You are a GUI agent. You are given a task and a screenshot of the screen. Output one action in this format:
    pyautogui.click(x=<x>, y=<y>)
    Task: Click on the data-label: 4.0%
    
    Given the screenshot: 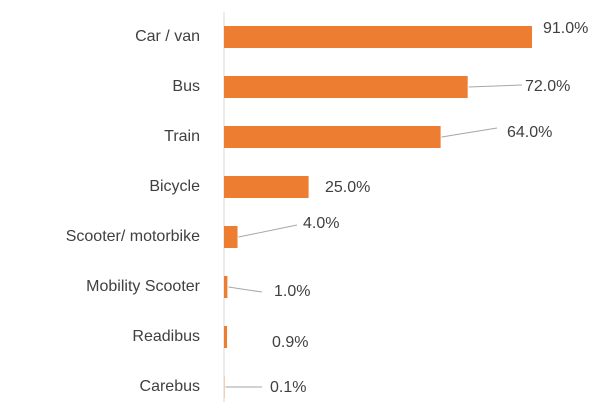 What is the action you would take?
    pyautogui.click(x=321, y=223)
    